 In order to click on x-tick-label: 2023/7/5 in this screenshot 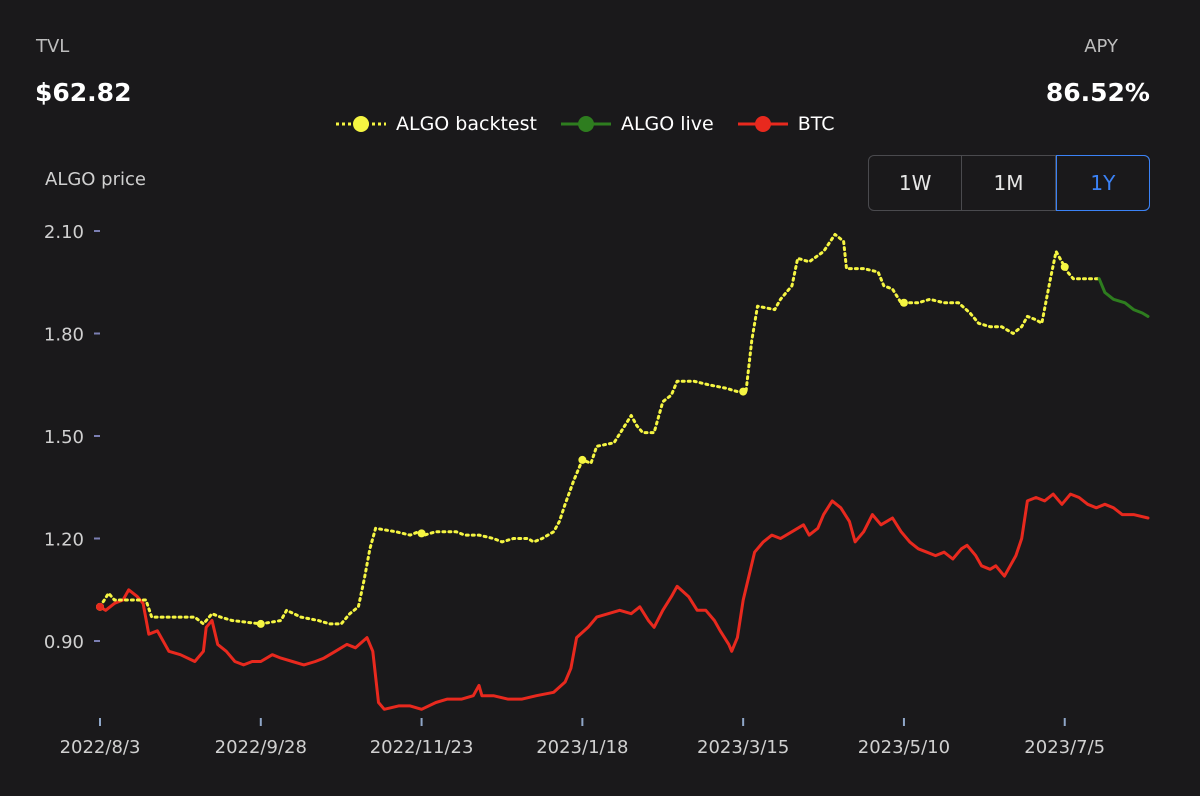, I will do `click(1064, 747)`.